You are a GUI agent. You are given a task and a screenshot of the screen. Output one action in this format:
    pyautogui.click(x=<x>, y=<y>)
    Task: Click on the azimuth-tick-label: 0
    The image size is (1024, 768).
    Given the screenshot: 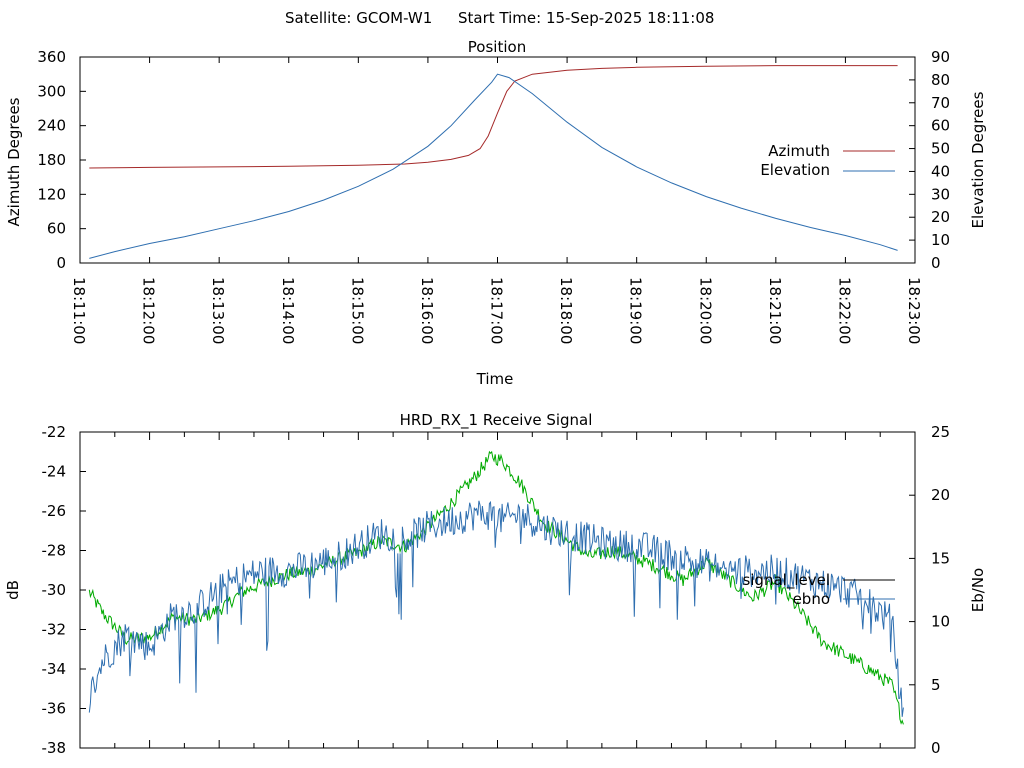 What is the action you would take?
    pyautogui.click(x=61, y=263)
    